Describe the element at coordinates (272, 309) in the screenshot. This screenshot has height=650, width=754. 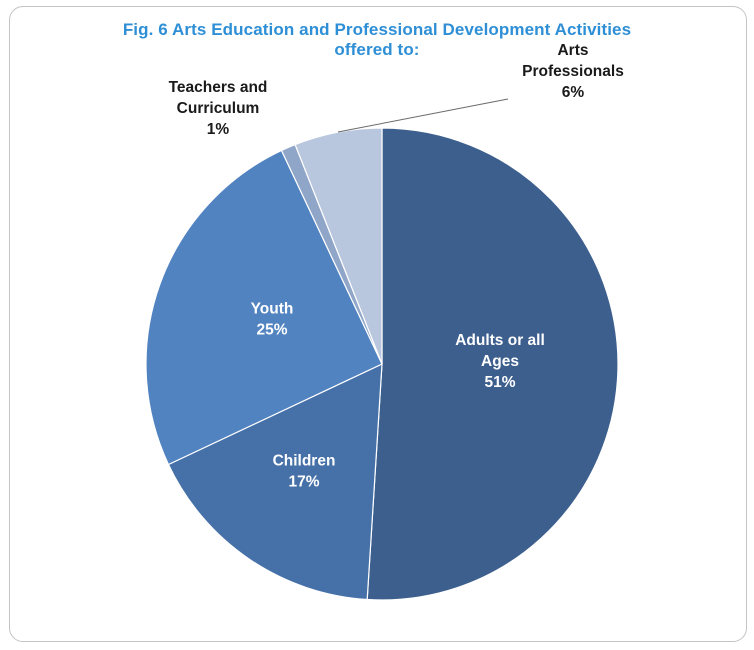
I see `slice-name-label-2: Youth` at that location.